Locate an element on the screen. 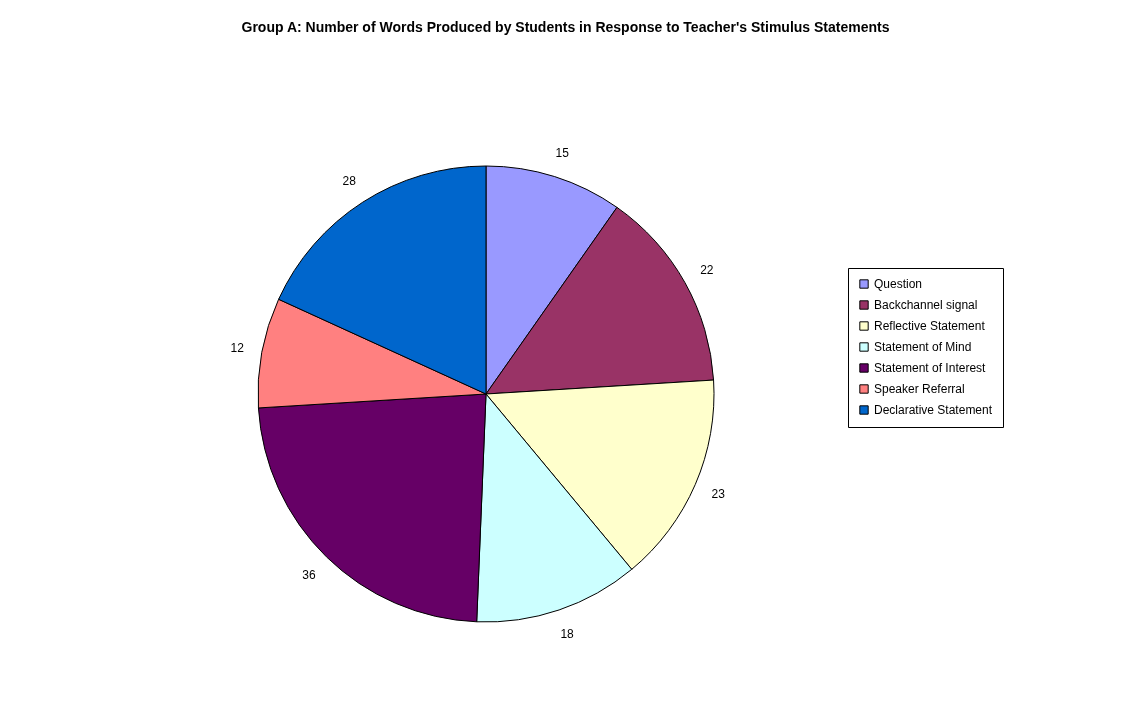 This screenshot has width=1131, height=711. data-label: 12 is located at coordinates (237, 347).